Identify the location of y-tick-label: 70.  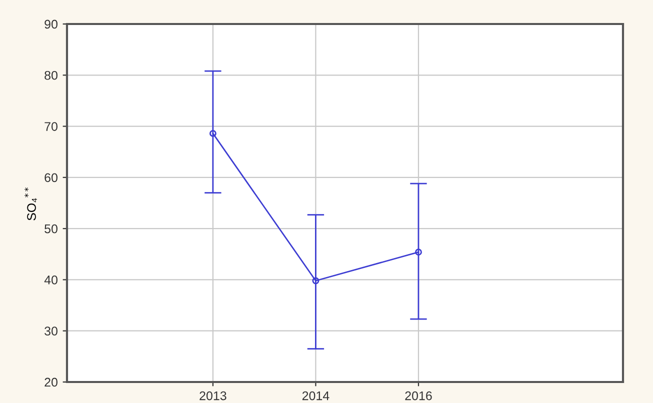
(51, 126).